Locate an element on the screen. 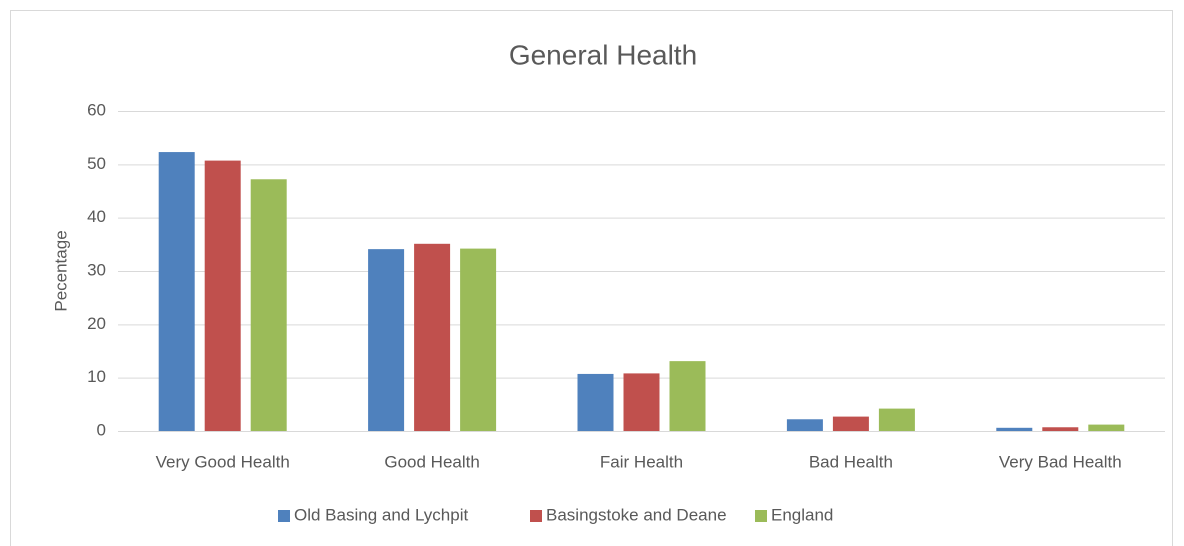 The height and width of the screenshot is (546, 1184). legend-label: England is located at coordinates (802, 514).